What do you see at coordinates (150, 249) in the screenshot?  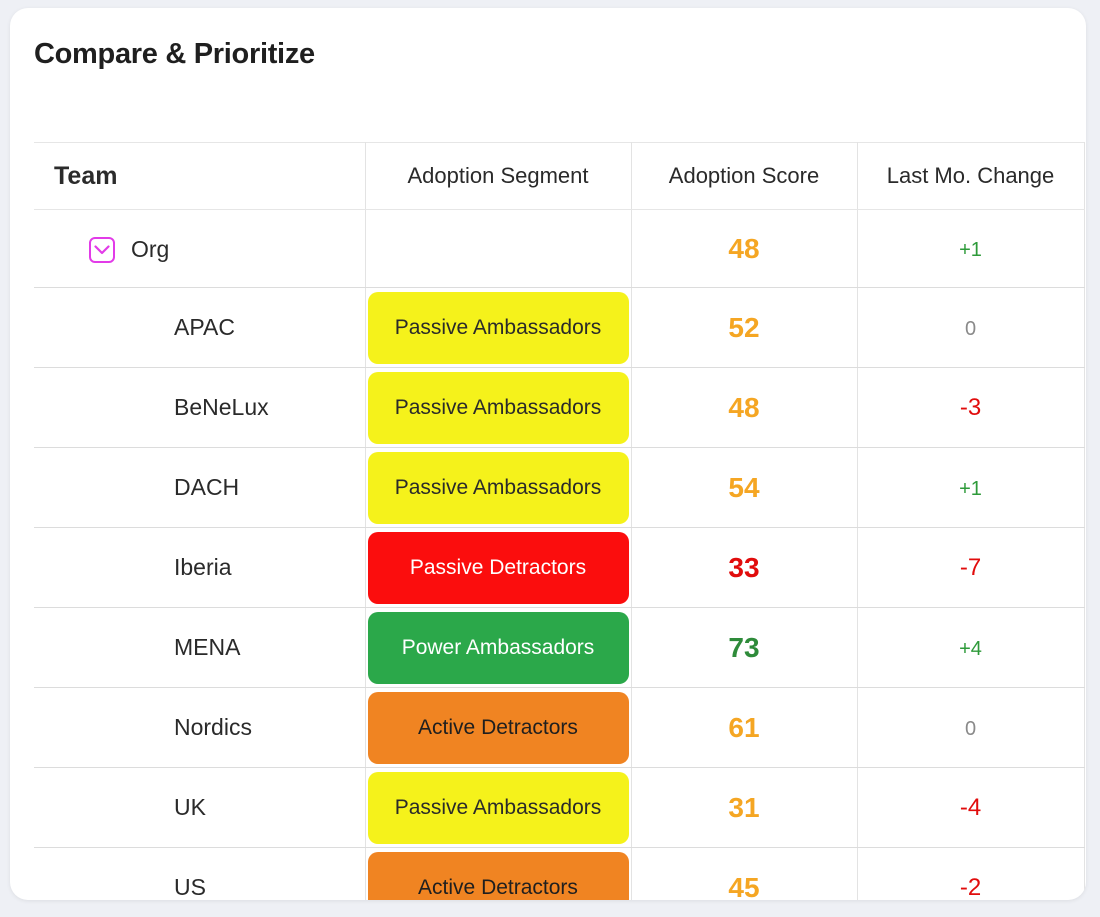 I see `team-name: Org` at bounding box center [150, 249].